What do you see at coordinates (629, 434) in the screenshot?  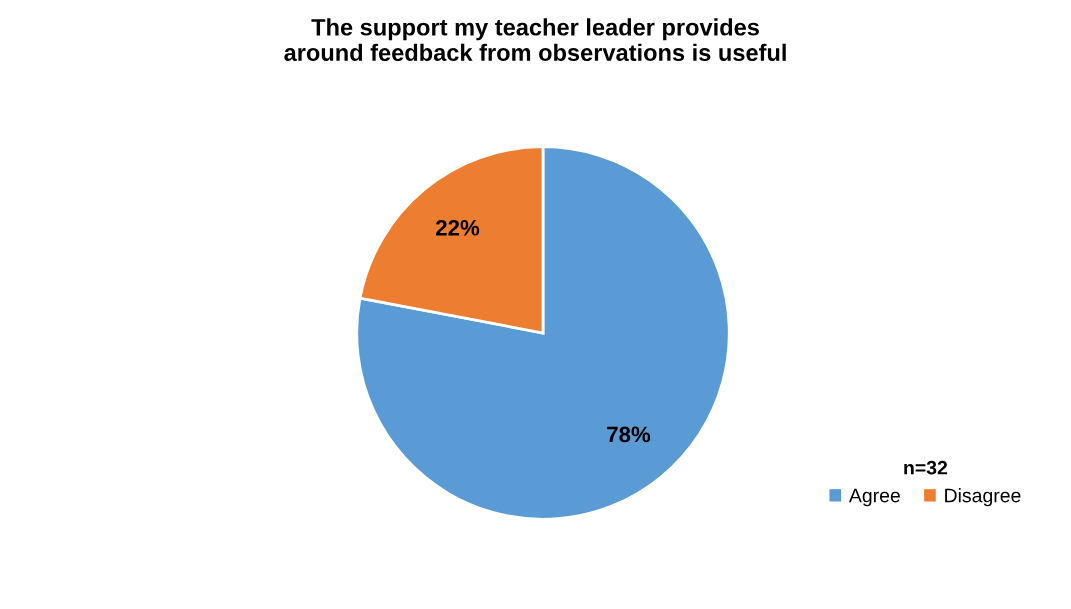 I see `data-label: 78%` at bounding box center [629, 434].